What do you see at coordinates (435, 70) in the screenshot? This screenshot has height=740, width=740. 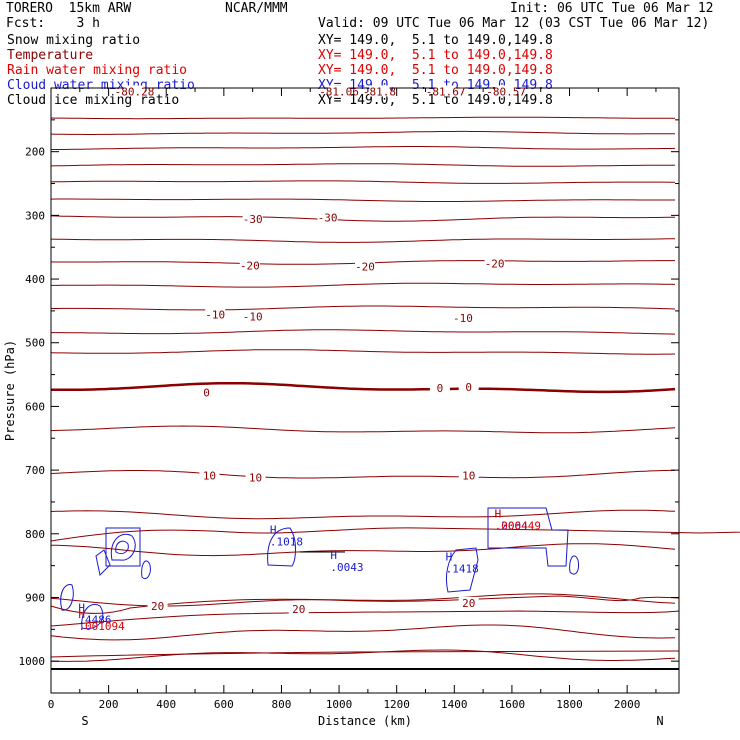 I see `xy-rain: XY= 149.0, 5.1 to 149.0,149.8` at bounding box center [435, 70].